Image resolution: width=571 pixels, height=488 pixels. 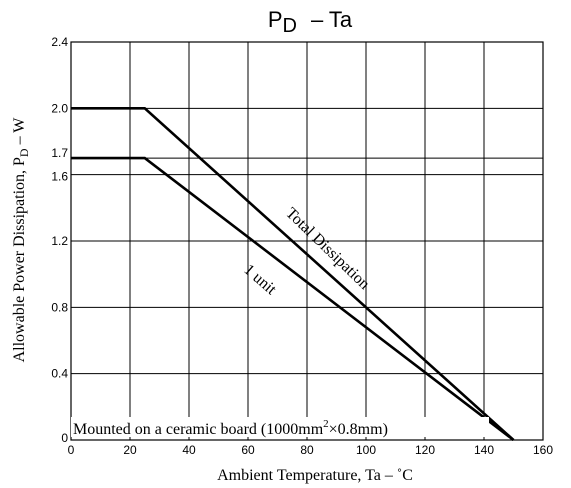 What do you see at coordinates (332, 19) in the screenshot?
I see `title-rest: – Ta` at bounding box center [332, 19].